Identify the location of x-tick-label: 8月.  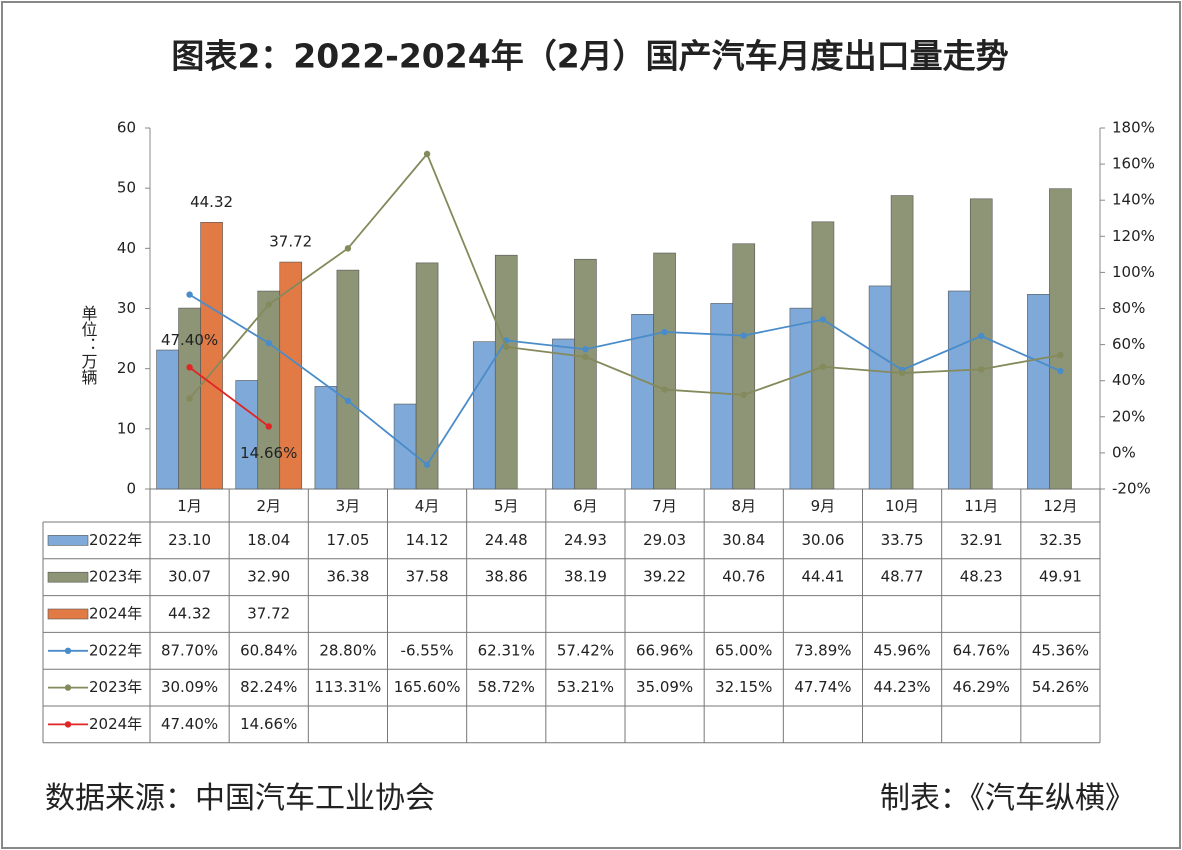
(743, 506).